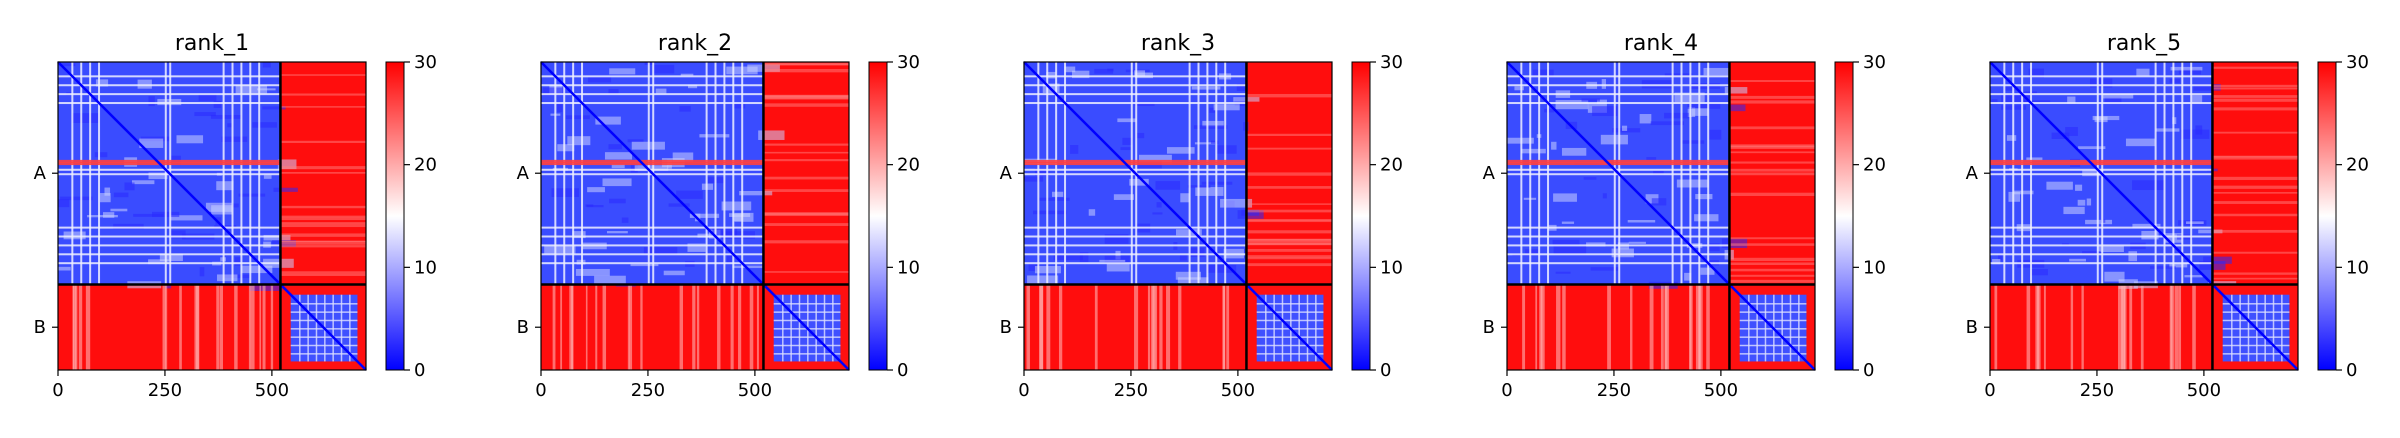  What do you see at coordinates (1614, 390) in the screenshot?
I see `x-tick-label: 250` at bounding box center [1614, 390].